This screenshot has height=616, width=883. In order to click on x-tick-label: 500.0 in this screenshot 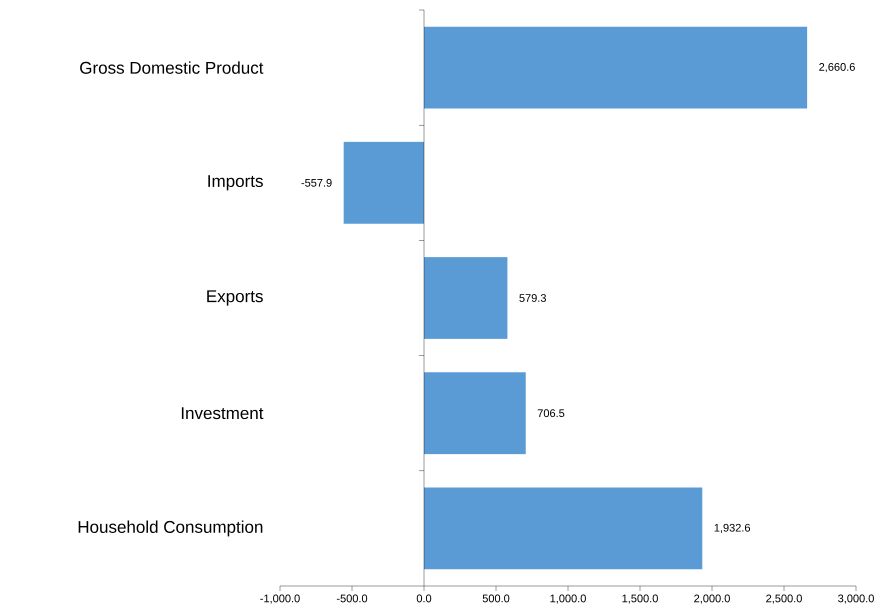, I will do `click(496, 598)`.